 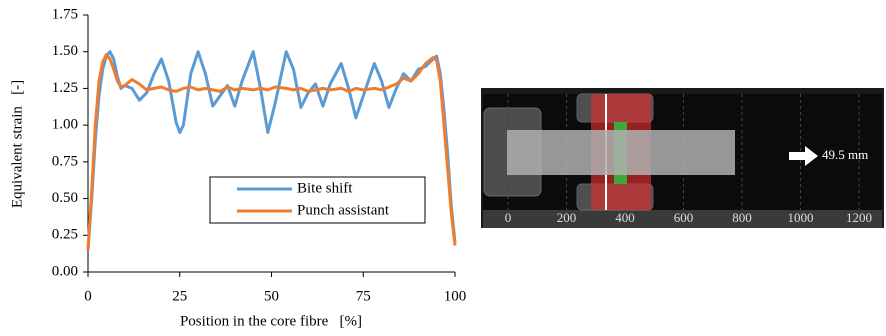 What do you see at coordinates (179, 296) in the screenshot?
I see `x-tick-label: 25` at bounding box center [179, 296].